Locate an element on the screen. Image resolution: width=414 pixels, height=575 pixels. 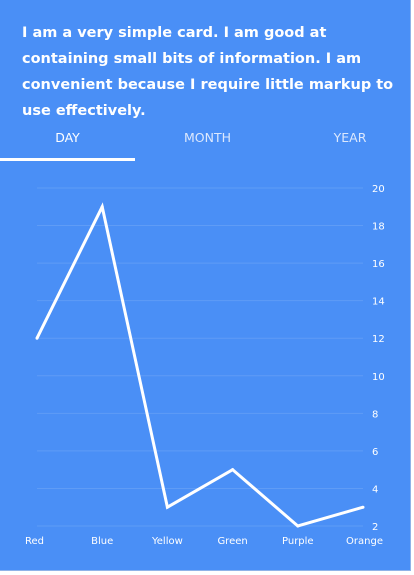
y-tick-label: 14 is located at coordinates (378, 302).